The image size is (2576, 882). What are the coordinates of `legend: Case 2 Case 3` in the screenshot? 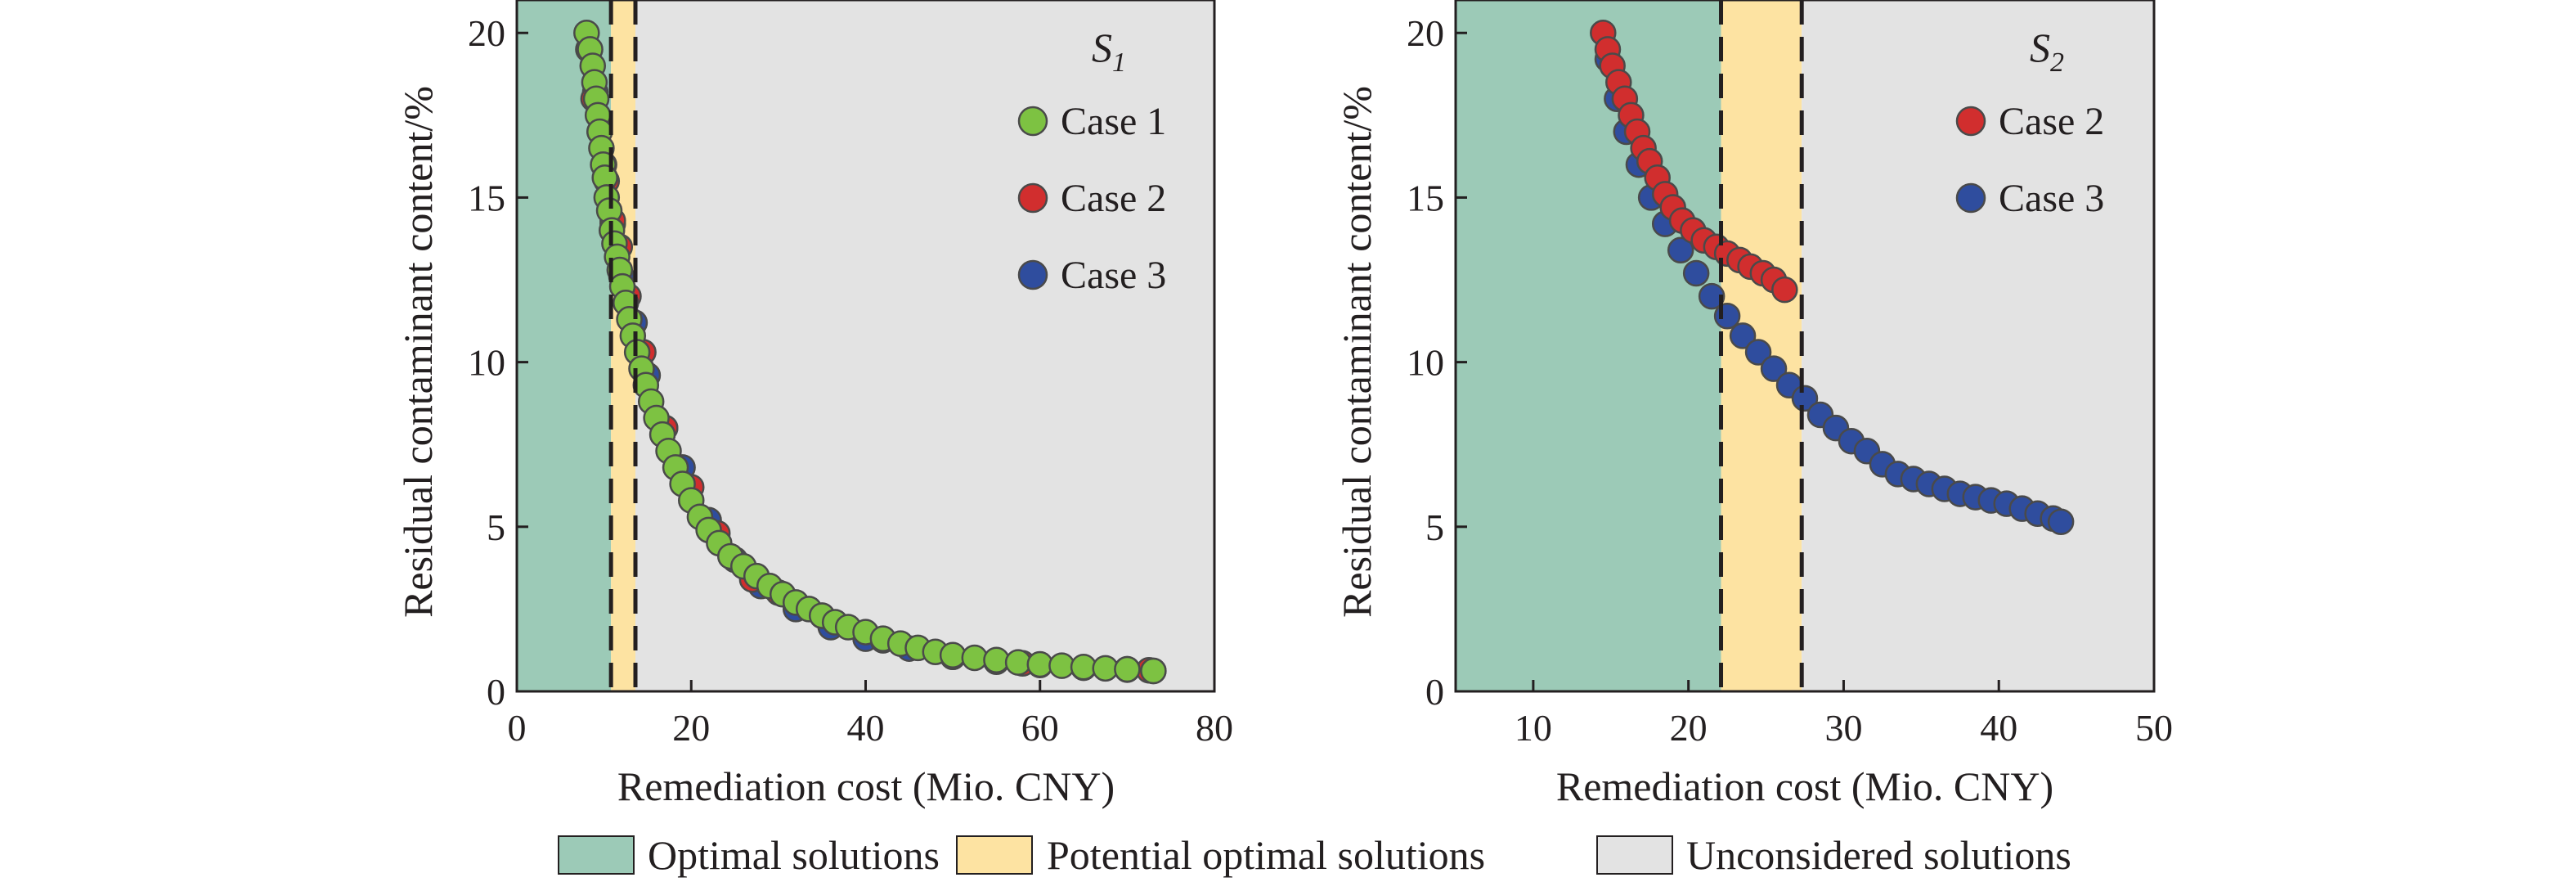 It's located at (2030, 160).